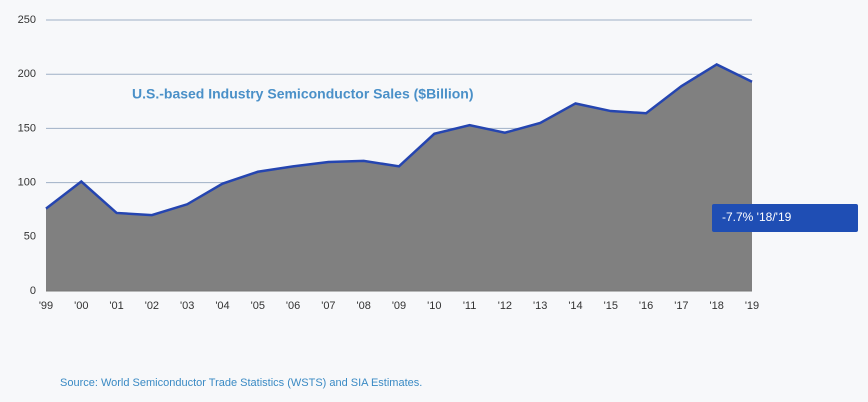 Image resolution: width=868 pixels, height=402 pixels. Describe the element at coordinates (27, 183) in the screenshot. I see `y-tick-label: 100` at that location.